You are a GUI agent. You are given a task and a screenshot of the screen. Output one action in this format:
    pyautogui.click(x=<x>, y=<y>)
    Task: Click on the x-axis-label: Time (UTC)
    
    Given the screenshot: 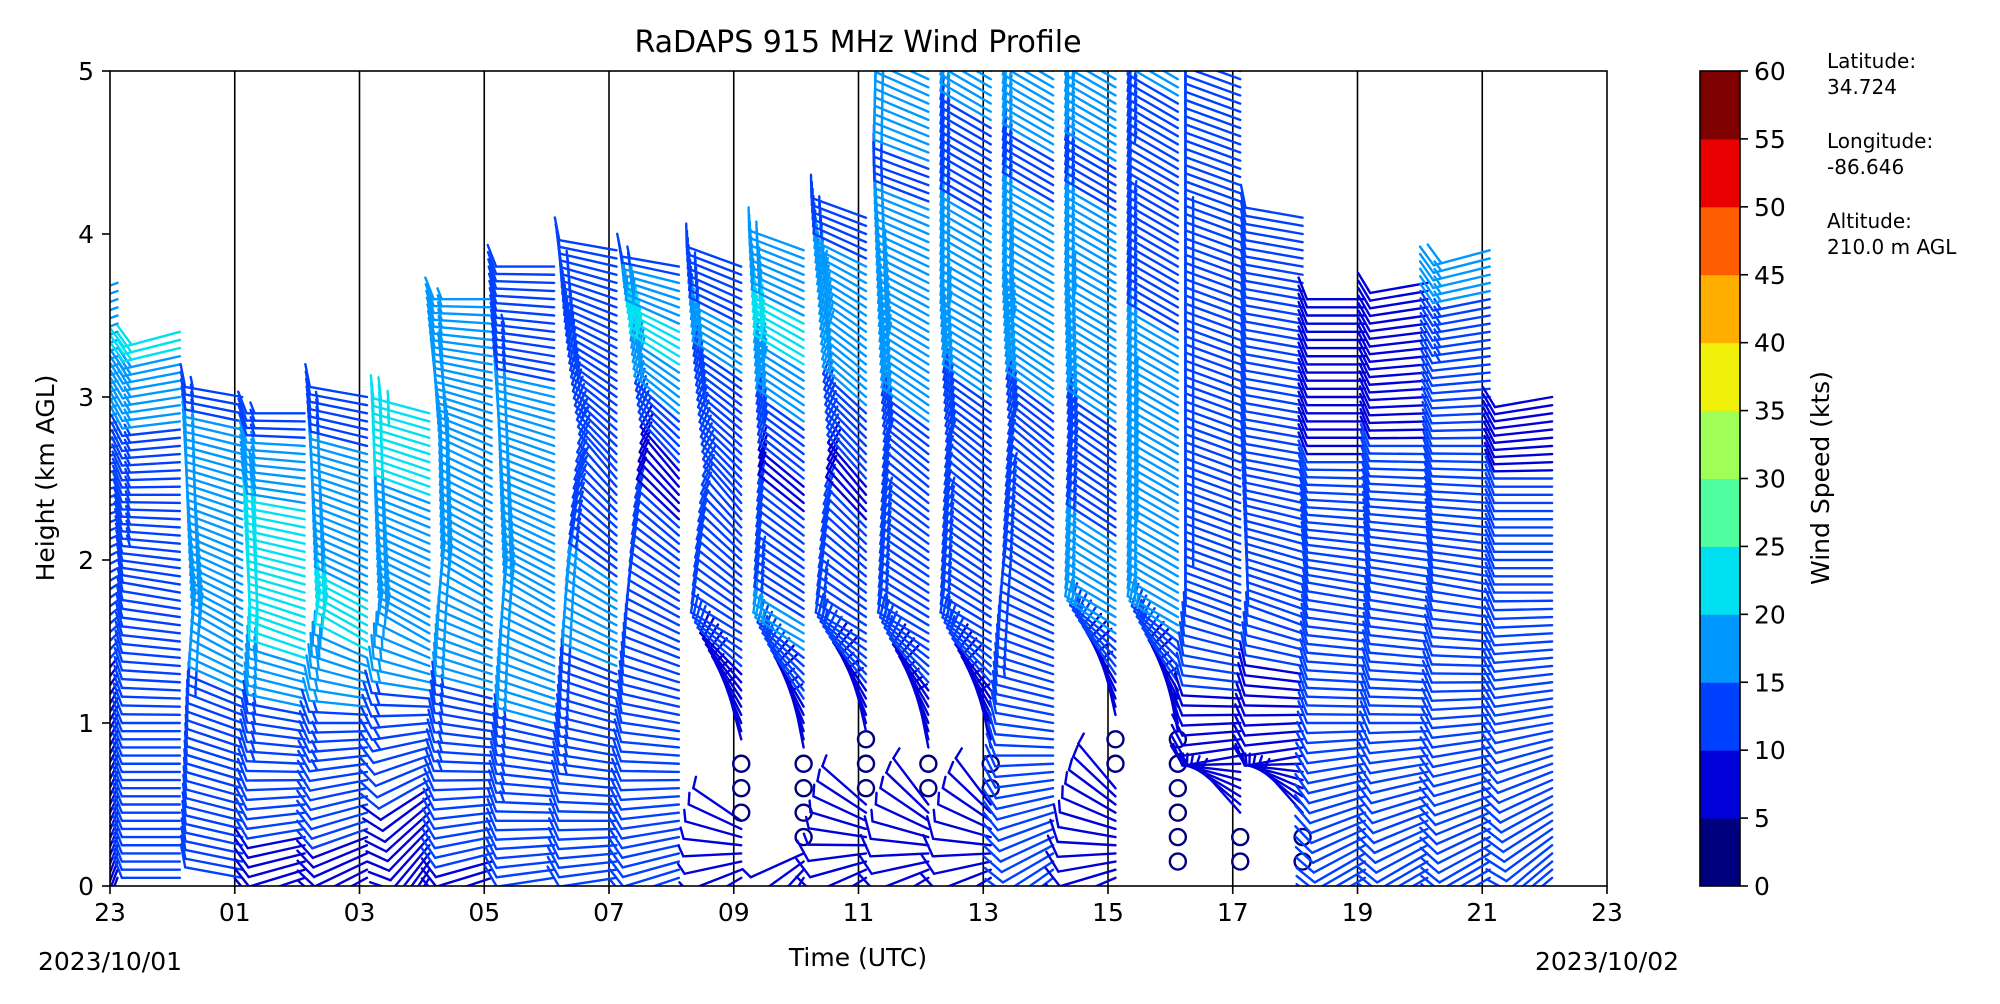 What is the action you would take?
    pyautogui.click(x=857, y=957)
    